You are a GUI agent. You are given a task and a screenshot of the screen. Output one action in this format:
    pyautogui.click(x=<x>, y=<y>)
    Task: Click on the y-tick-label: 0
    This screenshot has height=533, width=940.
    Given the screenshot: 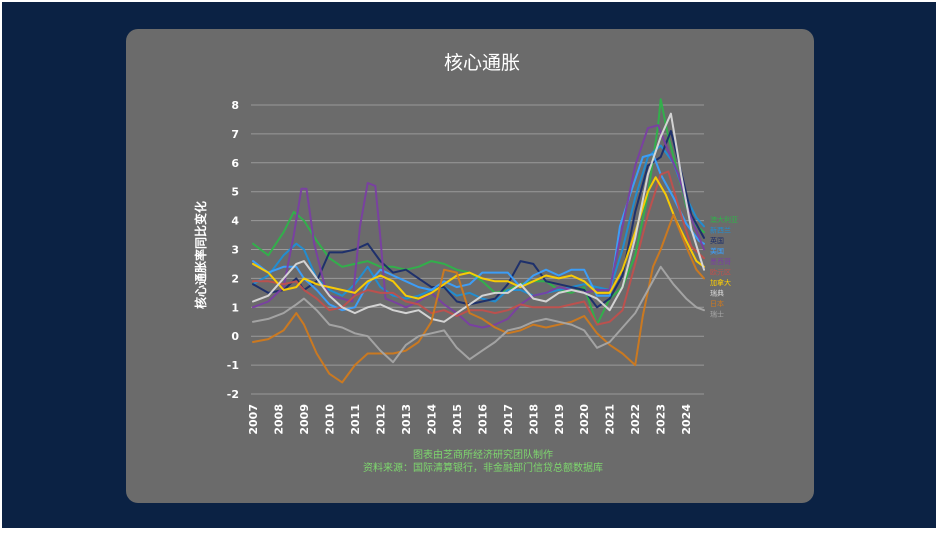 What is the action you would take?
    pyautogui.click(x=235, y=336)
    